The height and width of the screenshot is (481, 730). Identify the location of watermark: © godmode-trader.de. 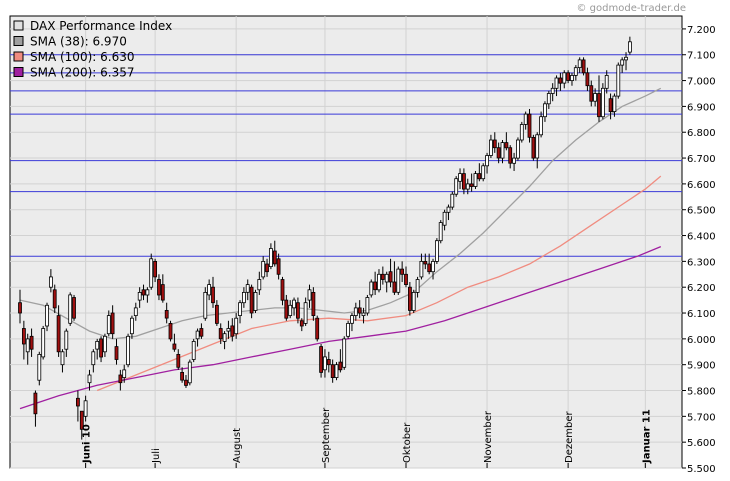
(632, 8).